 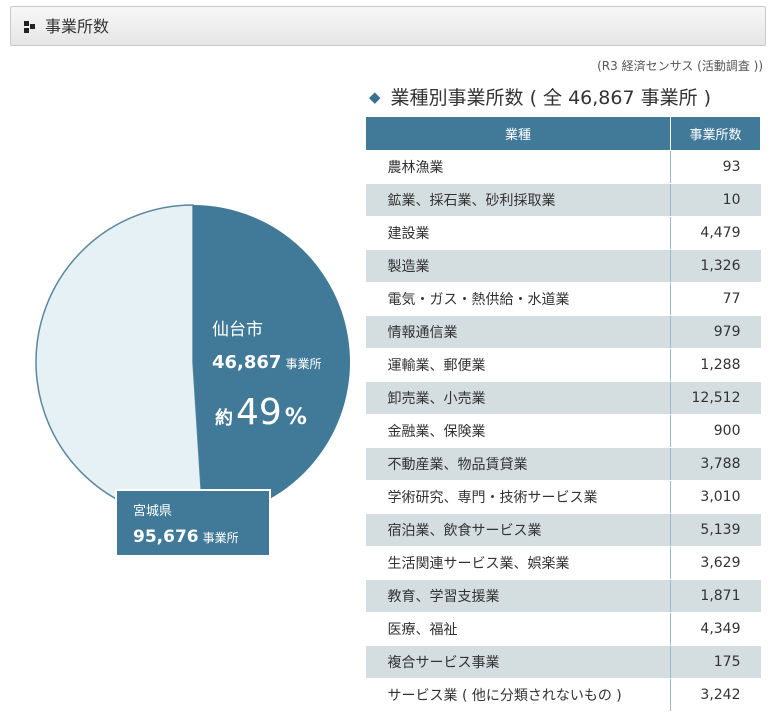 I want to click on table-row: サービス業 ( 他に分類されないもの ) 3,242, so click(x=563, y=695).